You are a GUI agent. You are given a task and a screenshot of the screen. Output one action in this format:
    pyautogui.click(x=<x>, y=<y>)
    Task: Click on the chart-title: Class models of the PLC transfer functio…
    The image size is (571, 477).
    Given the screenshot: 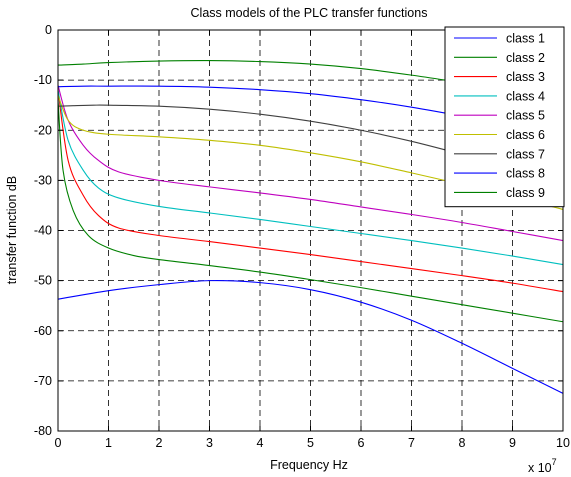 What is the action you would take?
    pyautogui.click(x=309, y=13)
    